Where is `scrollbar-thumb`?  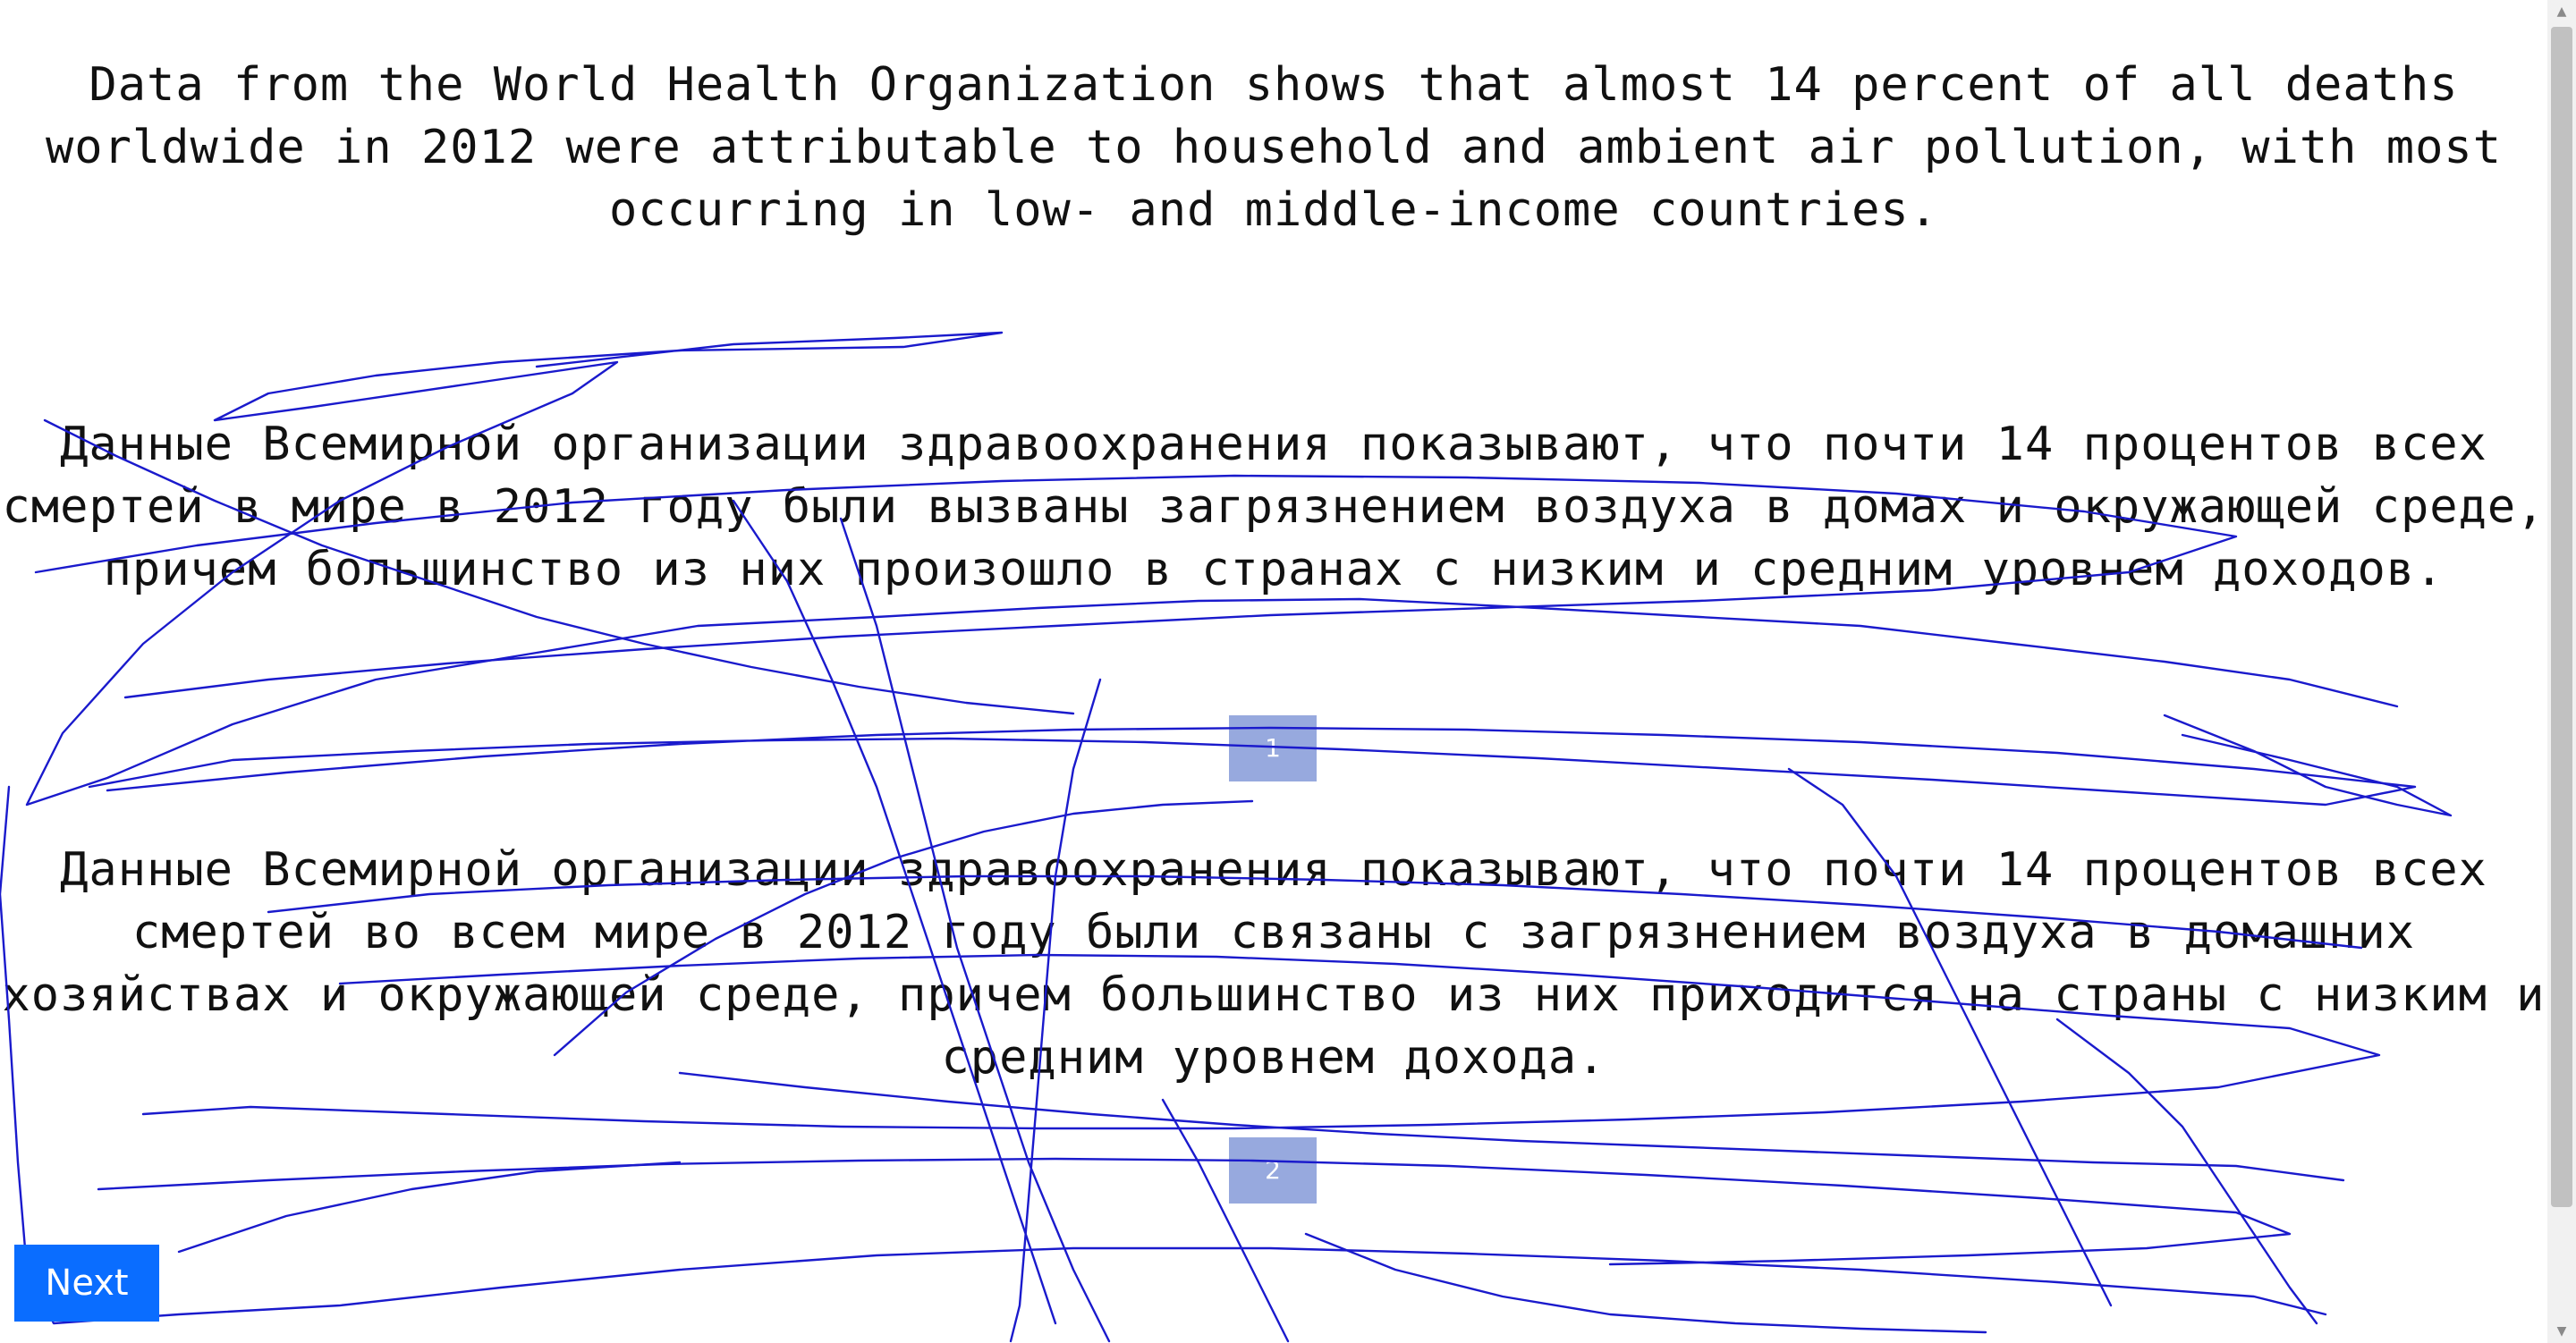
scrollbar-thumb is located at coordinates (2561, 617).